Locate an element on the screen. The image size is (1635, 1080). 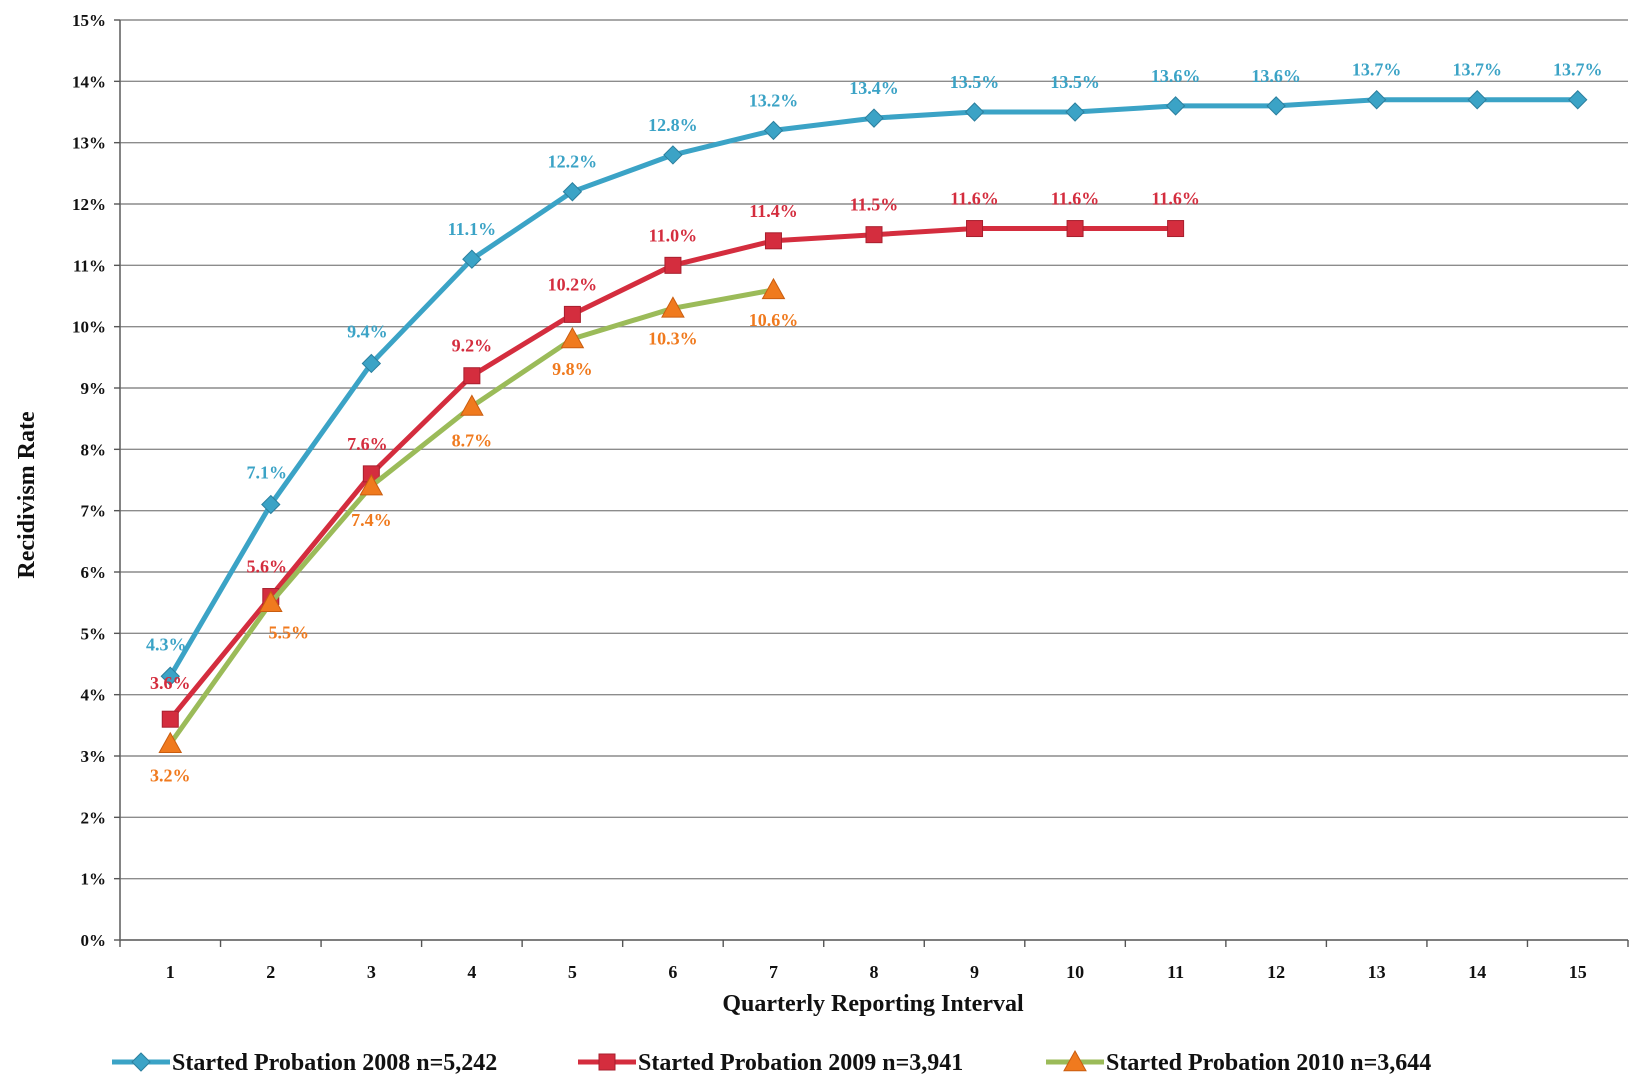
y-tick-label: 15% is located at coordinates (89, 20).